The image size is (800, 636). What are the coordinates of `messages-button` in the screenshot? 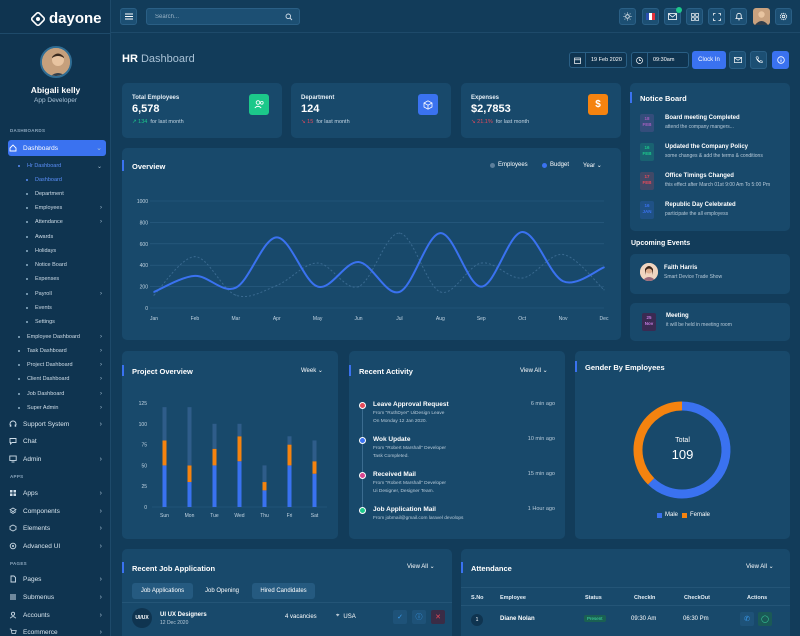 It's located at (673, 16).